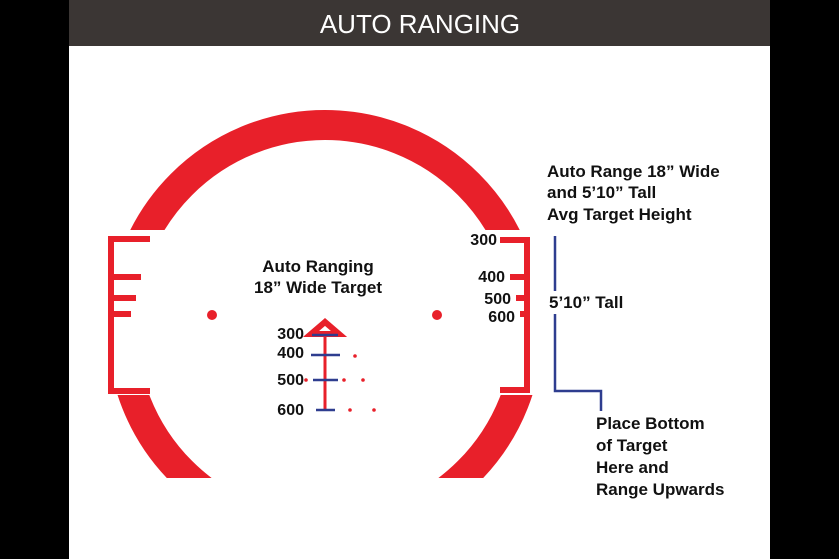 The width and height of the screenshot is (839, 559). I want to click on bottom-note-line4: Range Upwards, so click(660, 489).